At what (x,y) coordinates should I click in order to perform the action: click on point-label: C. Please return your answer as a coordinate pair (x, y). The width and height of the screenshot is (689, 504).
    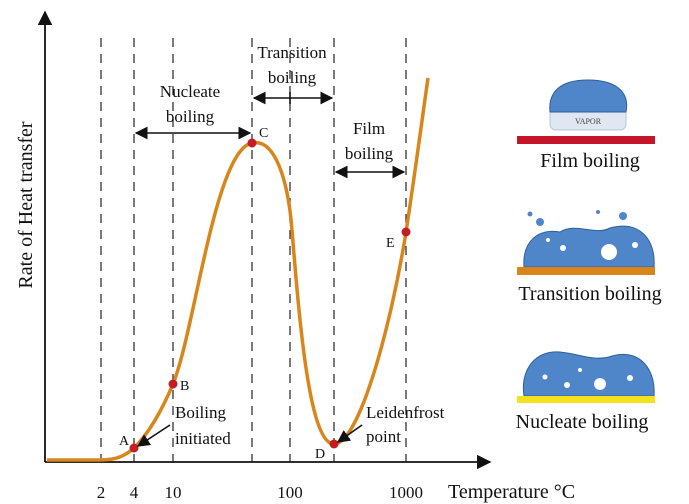
    Looking at the image, I should click on (263, 133).